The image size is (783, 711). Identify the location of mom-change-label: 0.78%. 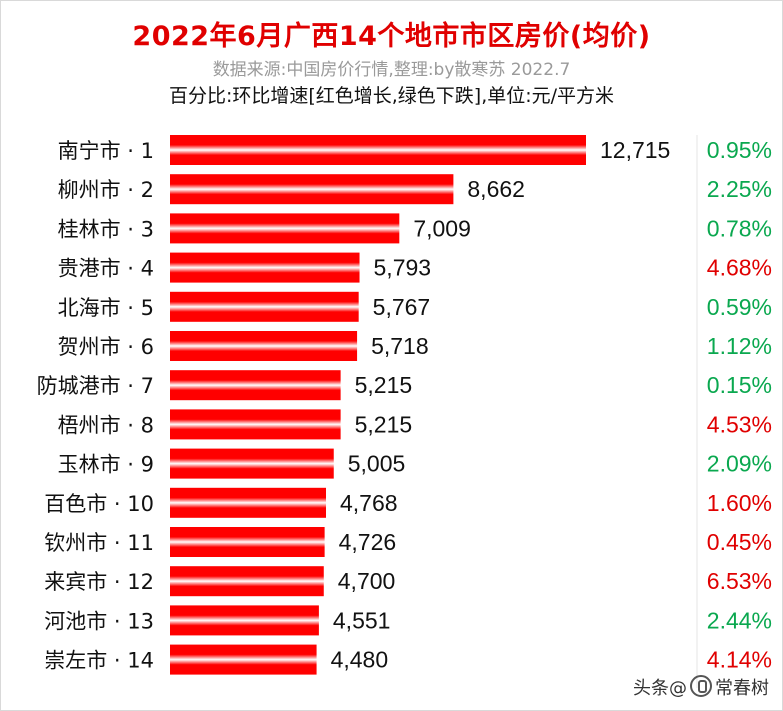
(739, 228).